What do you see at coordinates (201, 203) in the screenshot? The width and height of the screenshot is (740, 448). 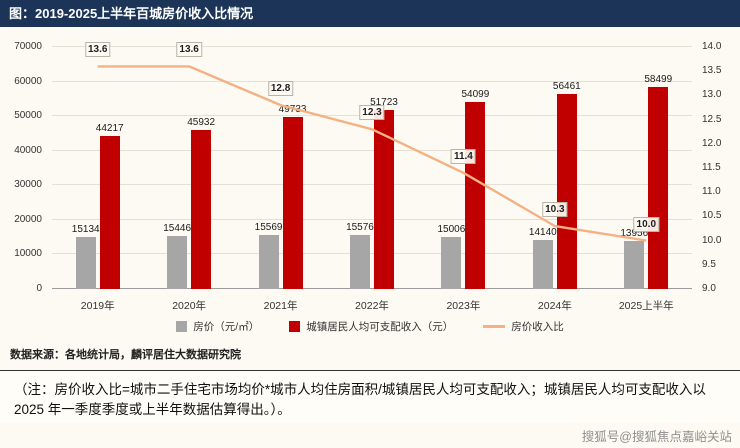 I see `bar: 45932` at bounding box center [201, 203].